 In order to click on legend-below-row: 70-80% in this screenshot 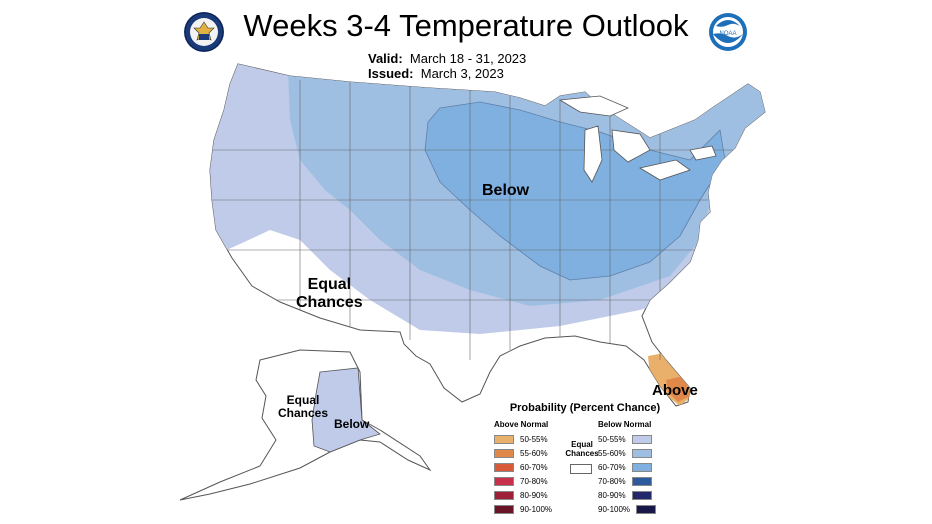, I will do `click(625, 481)`.